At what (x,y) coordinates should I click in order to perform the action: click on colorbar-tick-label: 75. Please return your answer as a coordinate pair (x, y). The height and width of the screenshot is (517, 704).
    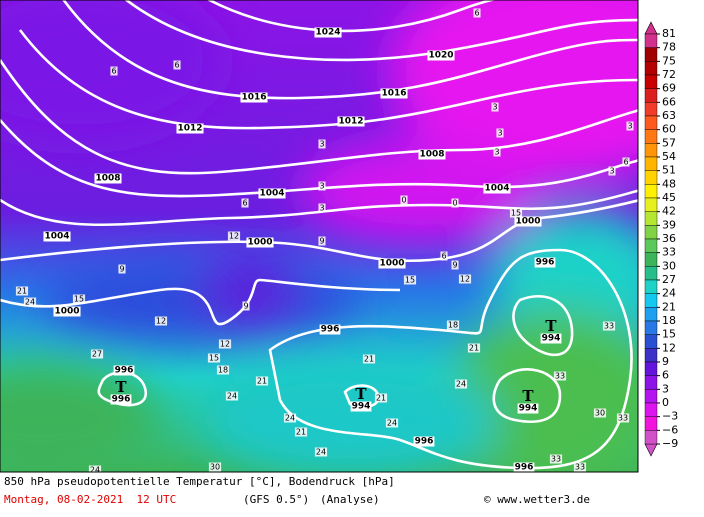
    Looking at the image, I should click on (669, 60).